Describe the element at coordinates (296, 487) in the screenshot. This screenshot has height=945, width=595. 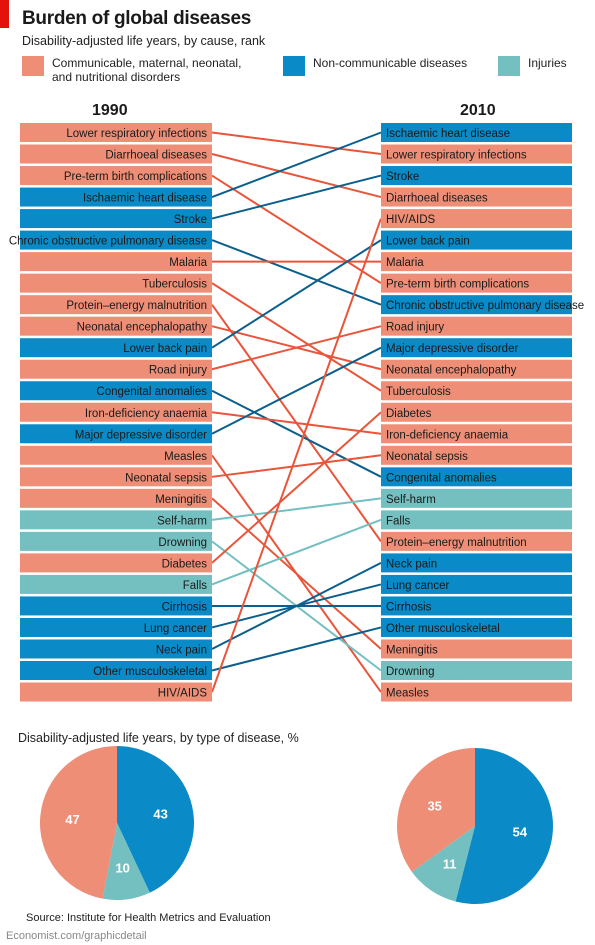
I see `rank-line-diabetes` at that location.